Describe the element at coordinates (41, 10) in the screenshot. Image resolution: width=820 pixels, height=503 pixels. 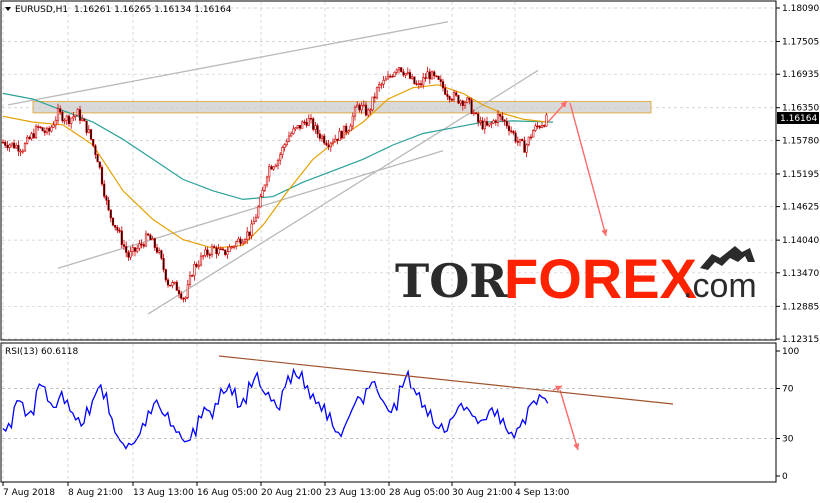
I see `instrument-title: EURUSD,H1` at that location.